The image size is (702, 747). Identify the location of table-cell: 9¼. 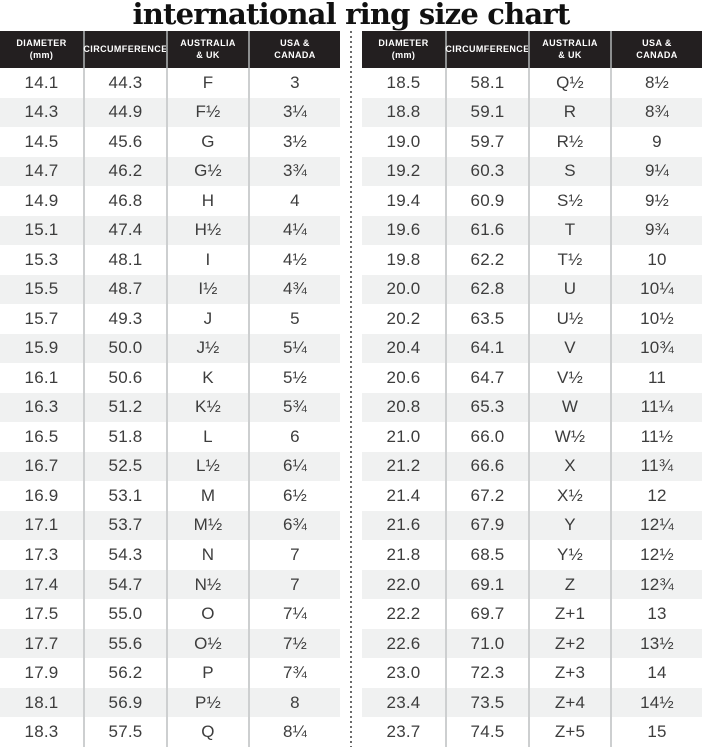
(656, 171).